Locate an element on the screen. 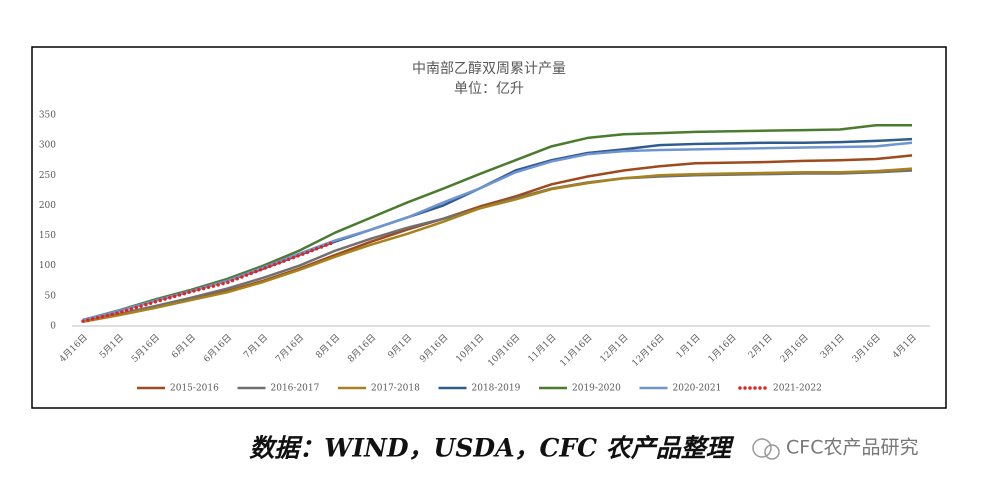  source-note: 数据：WIND，USDA，CFC 农产品整理 is located at coordinates (491, 448).